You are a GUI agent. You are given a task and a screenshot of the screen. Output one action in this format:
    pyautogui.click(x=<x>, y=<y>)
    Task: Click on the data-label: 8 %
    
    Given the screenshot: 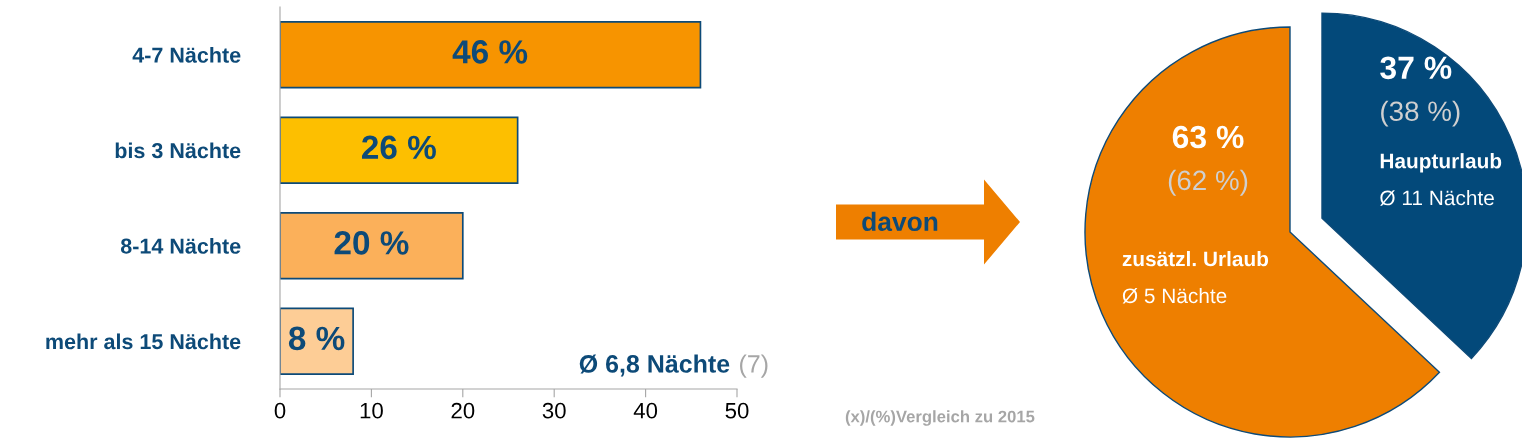 What is the action you would take?
    pyautogui.click(x=316, y=338)
    